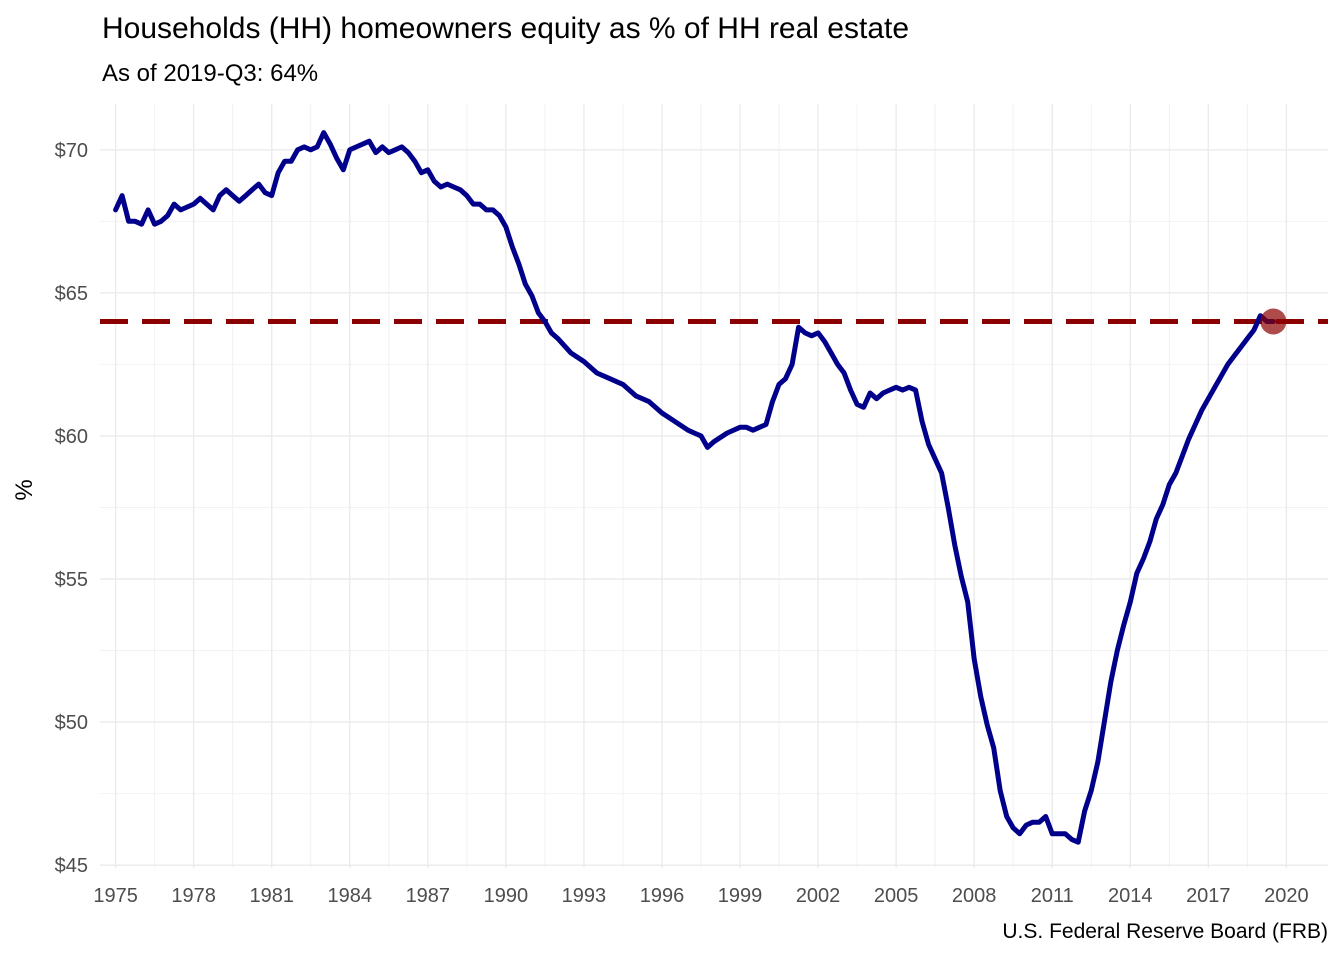  What do you see at coordinates (210, 73) in the screenshot?
I see `chart-subtitle: As of 2019-Q3: 64%` at bounding box center [210, 73].